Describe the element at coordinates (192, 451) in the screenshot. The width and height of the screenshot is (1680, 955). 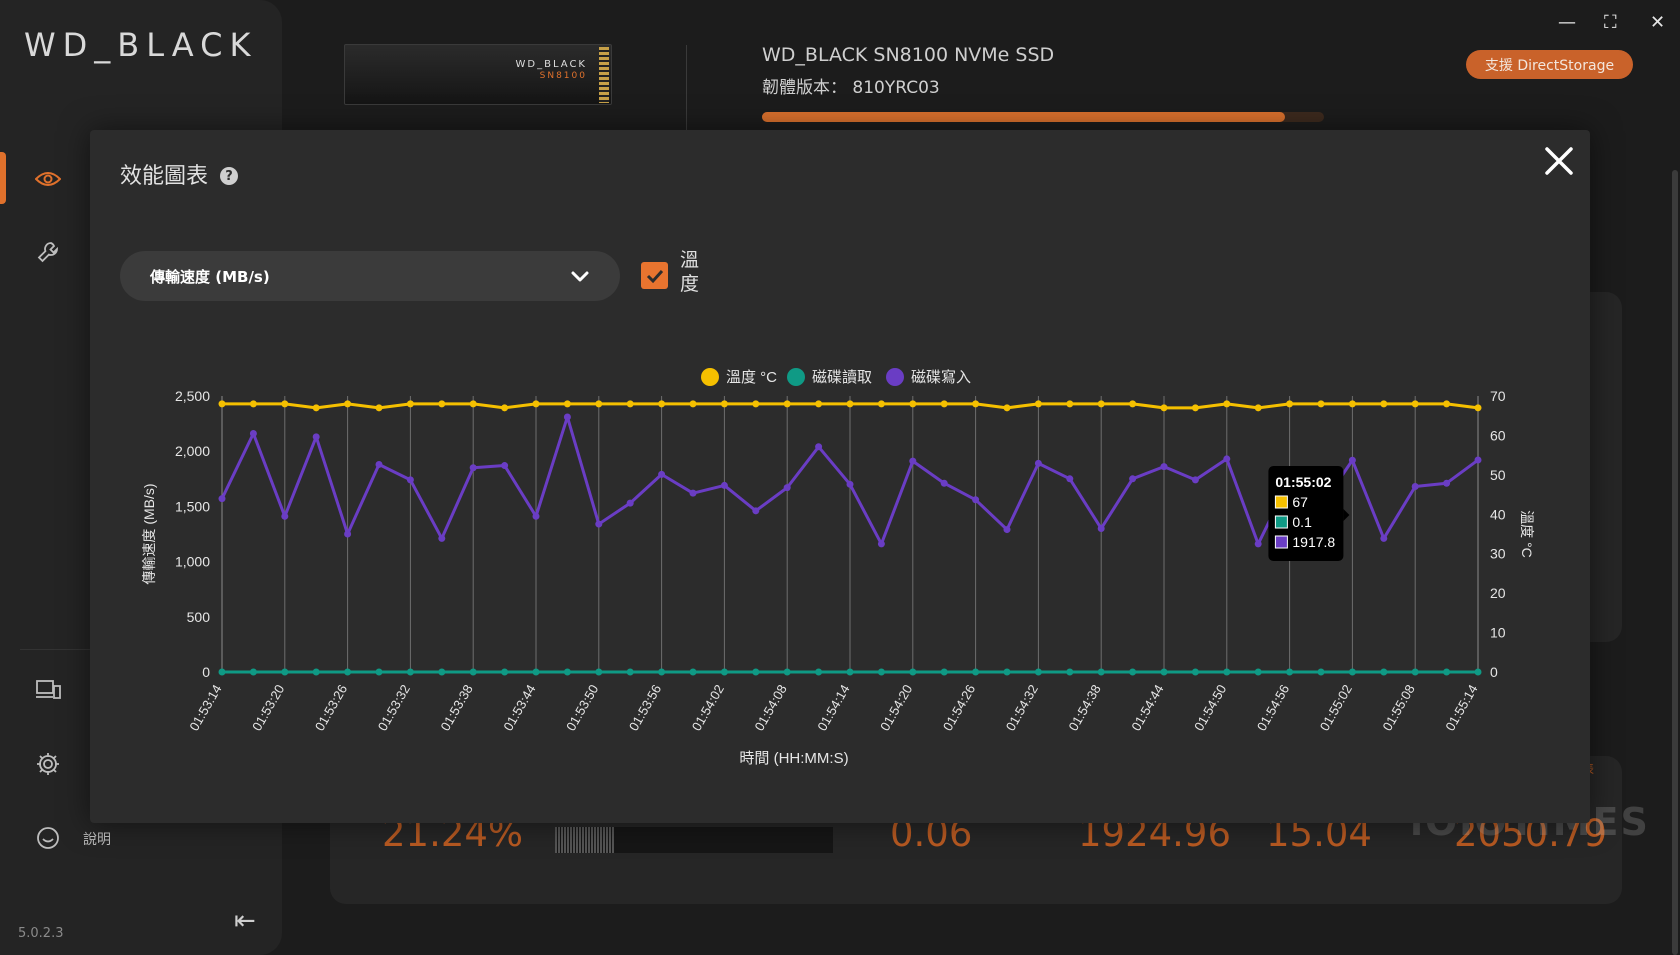
I see `y-tick-label: 2,000` at that location.